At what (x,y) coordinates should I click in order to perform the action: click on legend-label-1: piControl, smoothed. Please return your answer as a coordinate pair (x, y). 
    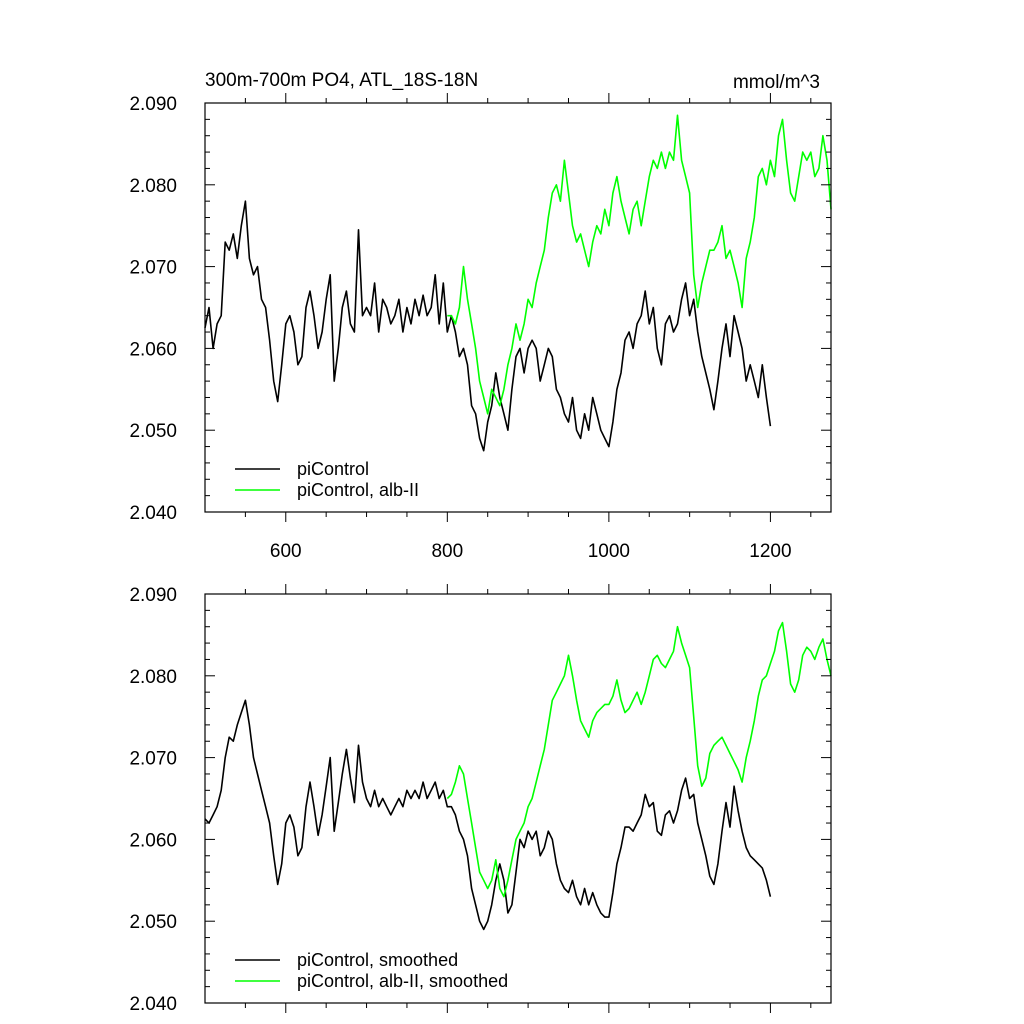
    Looking at the image, I should click on (377, 960).